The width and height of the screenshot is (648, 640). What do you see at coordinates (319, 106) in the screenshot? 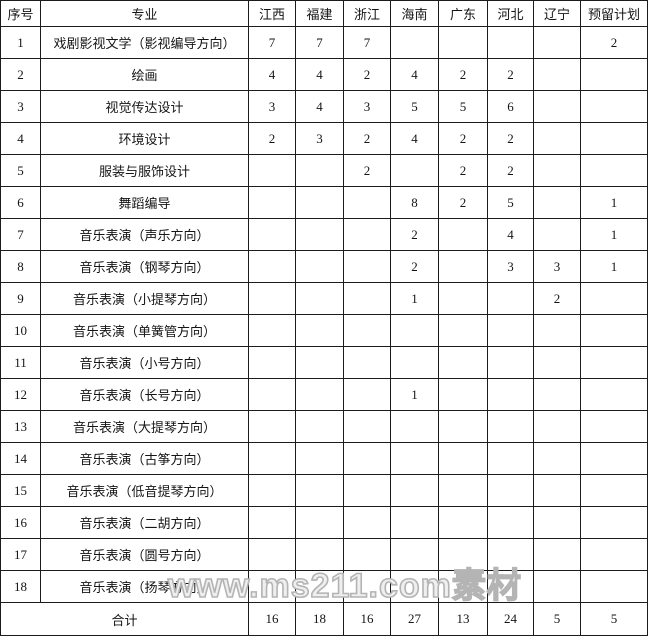
I see `quota-cell: 4` at bounding box center [319, 106].